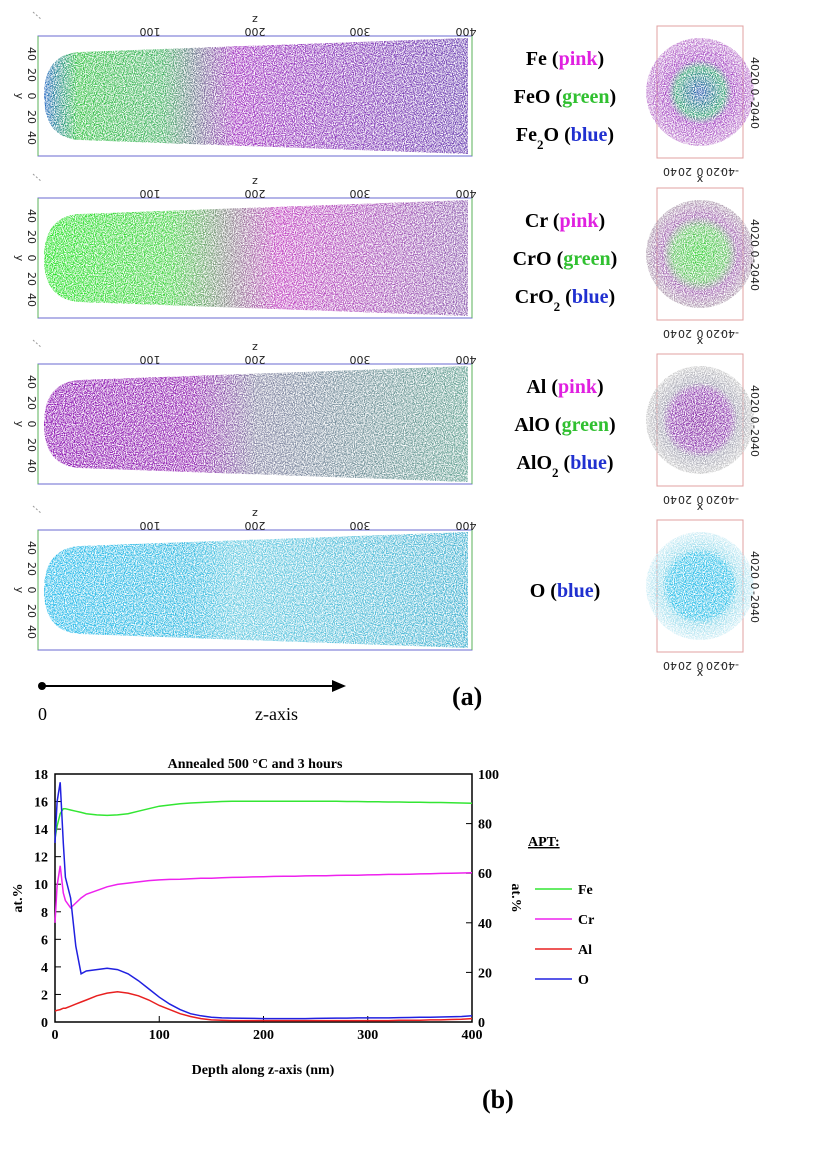 This screenshot has width=816, height=1151. I want to click on y-tick-label: 12, so click(41, 858).